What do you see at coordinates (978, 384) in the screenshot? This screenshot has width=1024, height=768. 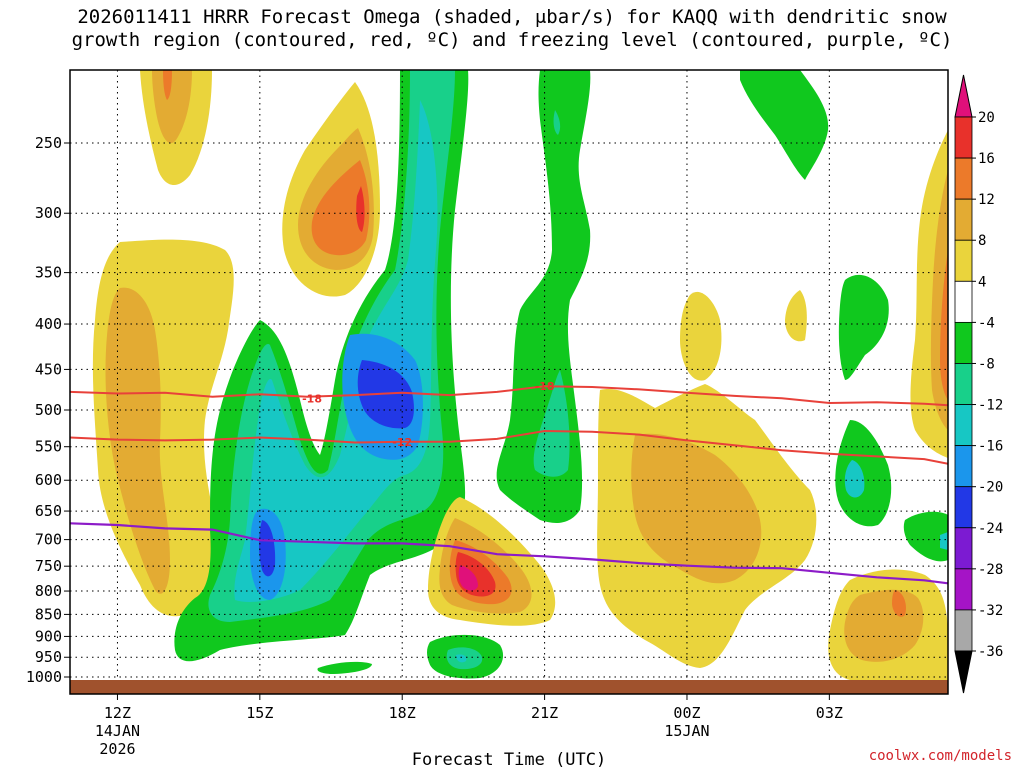 I see `colorbar: 20 16 12 8 4 -4 -8 -12 -16 -20 -24 -28 -32 -36` at bounding box center [978, 384].